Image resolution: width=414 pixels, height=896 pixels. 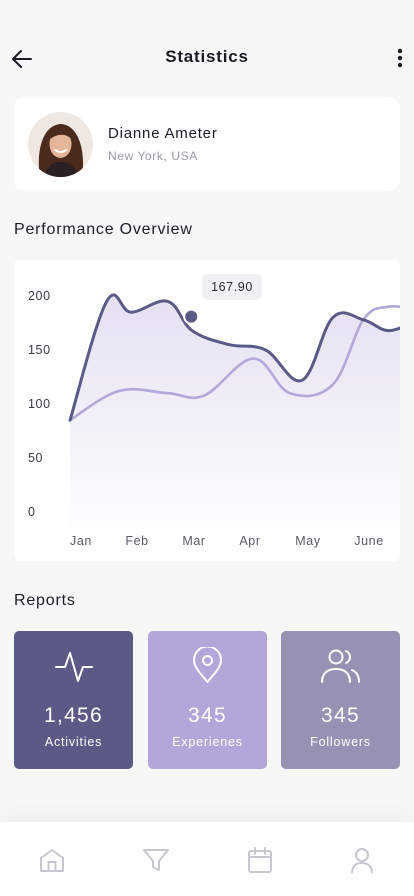 I want to click on bottom-nav, so click(x=207, y=859).